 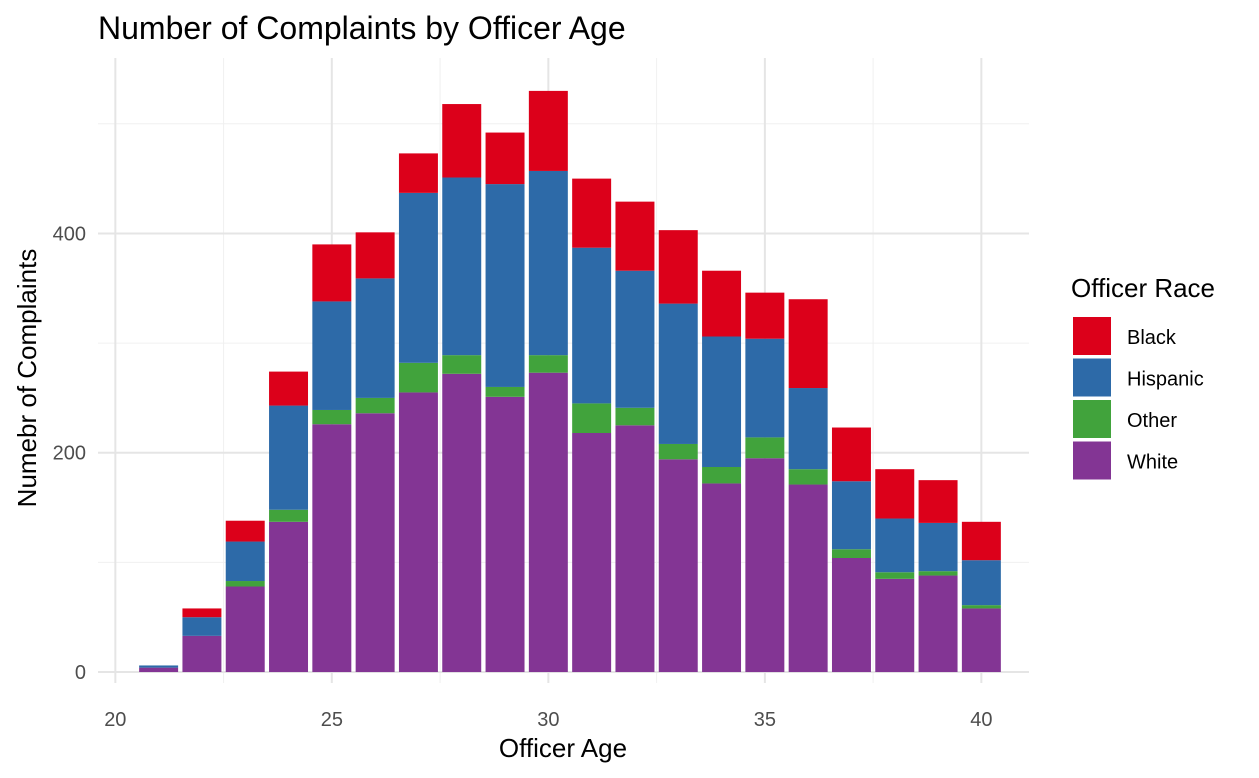 What do you see at coordinates (332, 720) in the screenshot?
I see `x-tick-label: 25` at bounding box center [332, 720].